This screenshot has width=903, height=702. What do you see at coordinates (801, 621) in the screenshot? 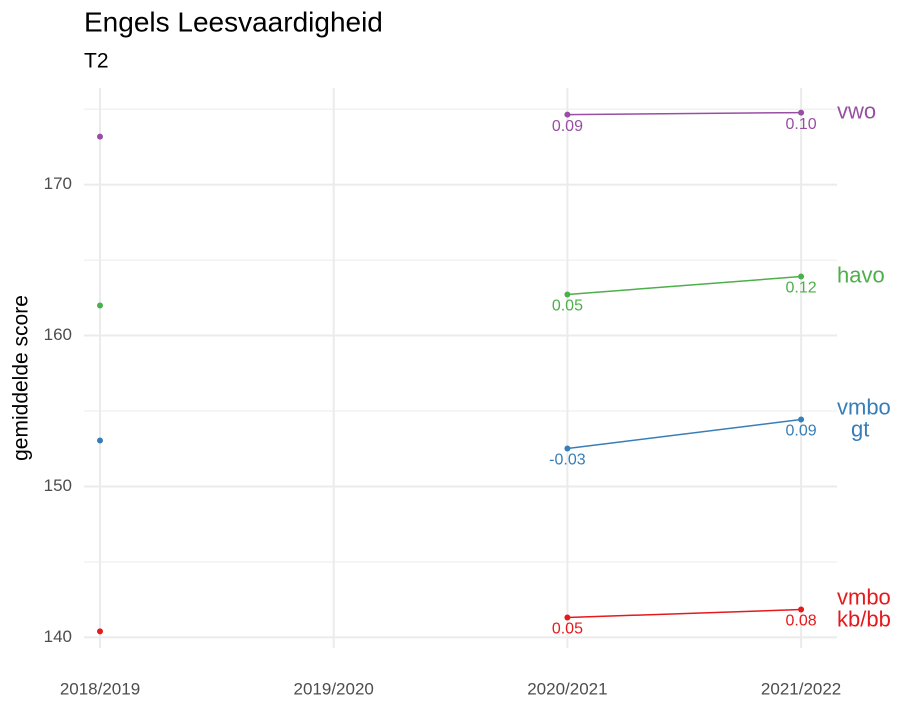
I see `data-label: 0.08` at bounding box center [801, 621].